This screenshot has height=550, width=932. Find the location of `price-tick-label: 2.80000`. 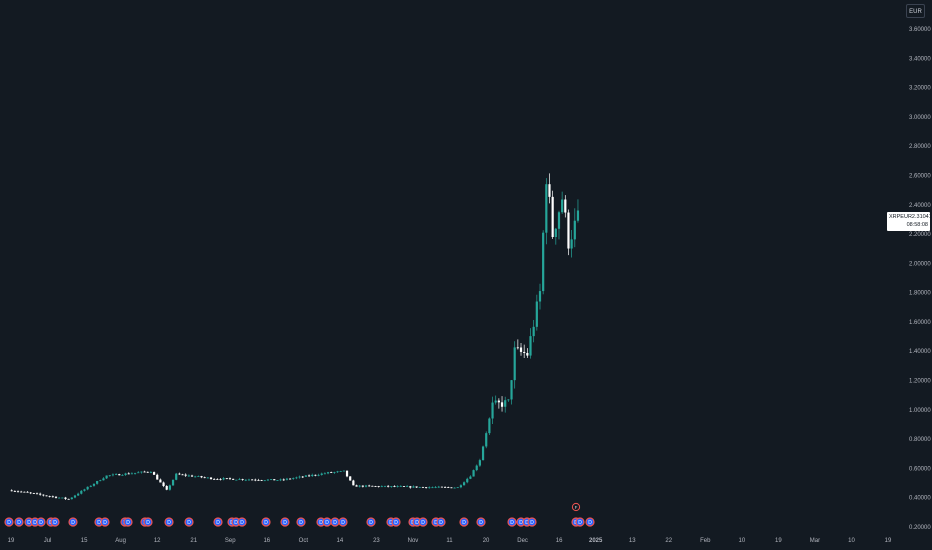

price-tick-label: 2.80000 is located at coordinates (920, 147).